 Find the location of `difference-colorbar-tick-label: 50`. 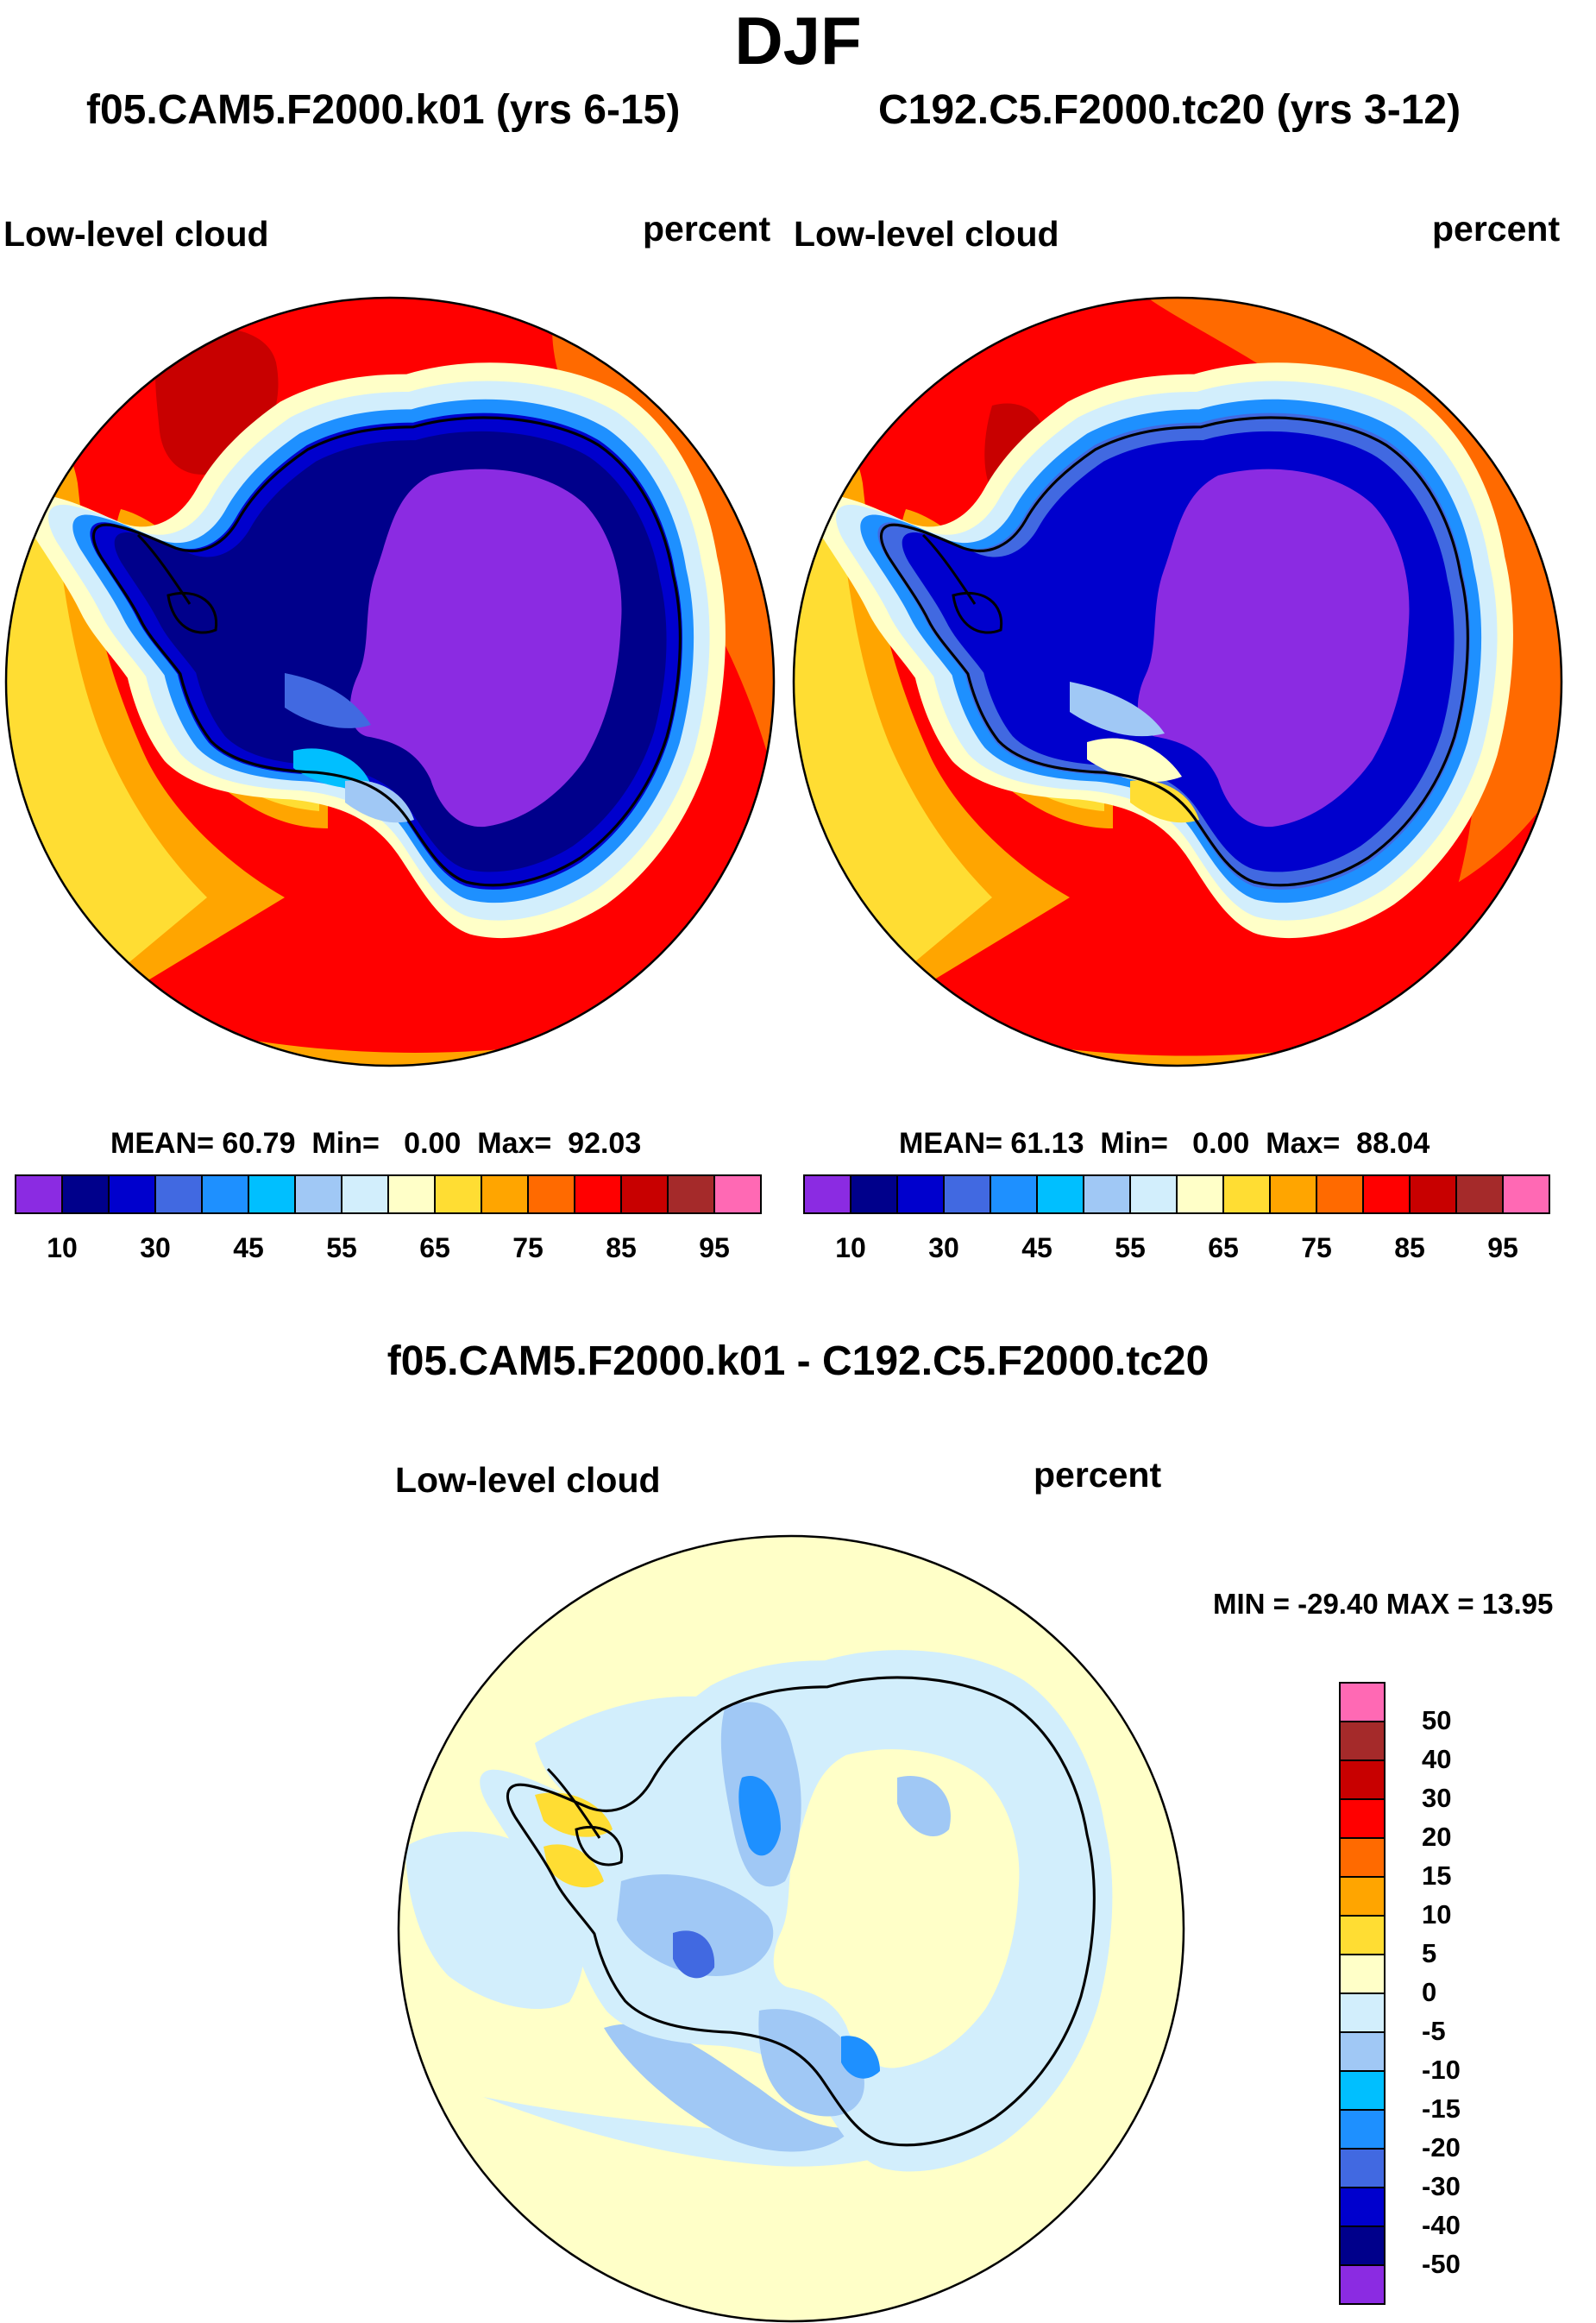

difference-colorbar-tick-label: 50 is located at coordinates (1437, 1720).